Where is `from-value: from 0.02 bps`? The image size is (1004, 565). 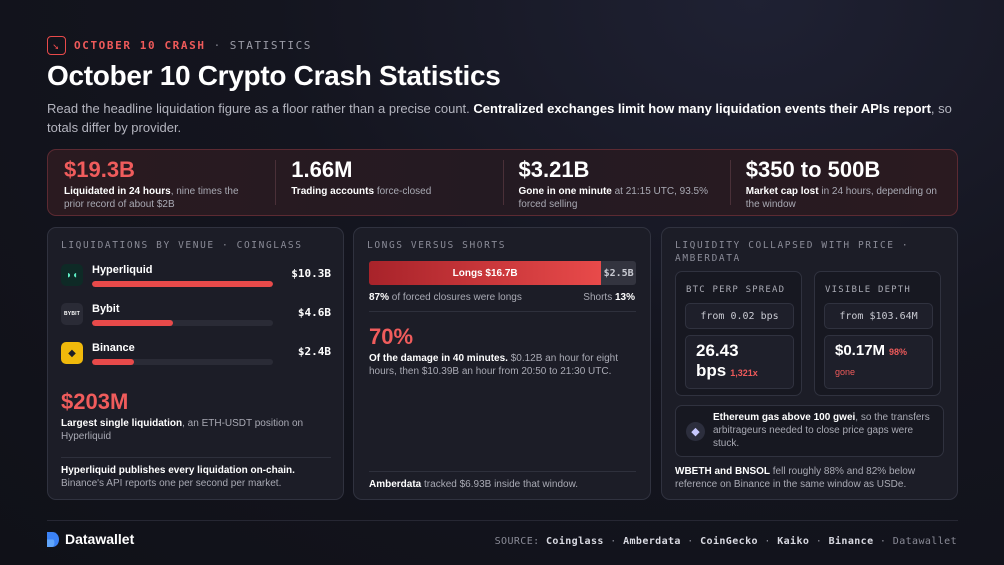 from-value: from 0.02 bps is located at coordinates (739, 316).